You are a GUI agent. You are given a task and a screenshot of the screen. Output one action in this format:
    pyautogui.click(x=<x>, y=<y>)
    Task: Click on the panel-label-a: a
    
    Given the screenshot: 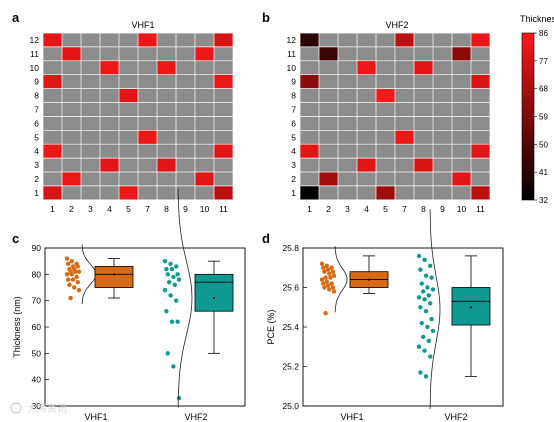 What is the action you would take?
    pyautogui.click(x=16, y=17)
    